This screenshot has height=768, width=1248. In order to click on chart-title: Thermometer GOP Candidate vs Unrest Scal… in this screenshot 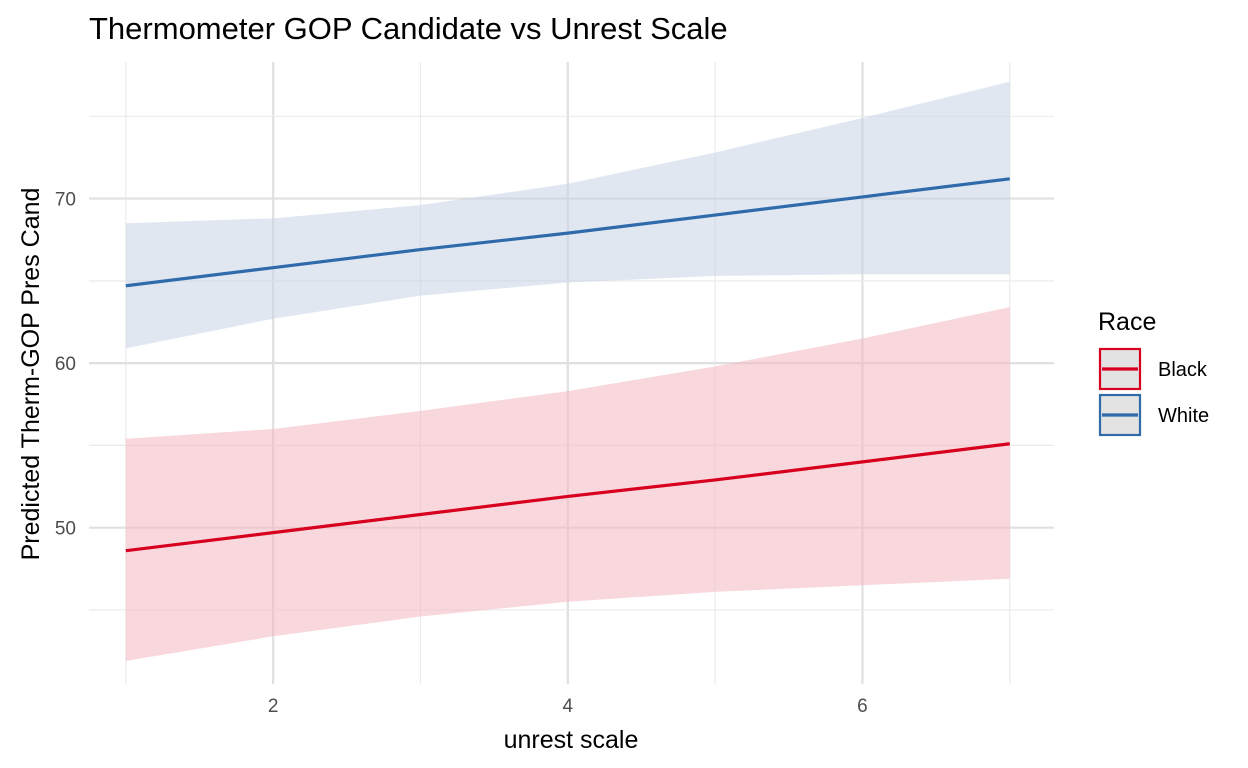, I will do `click(408, 28)`.